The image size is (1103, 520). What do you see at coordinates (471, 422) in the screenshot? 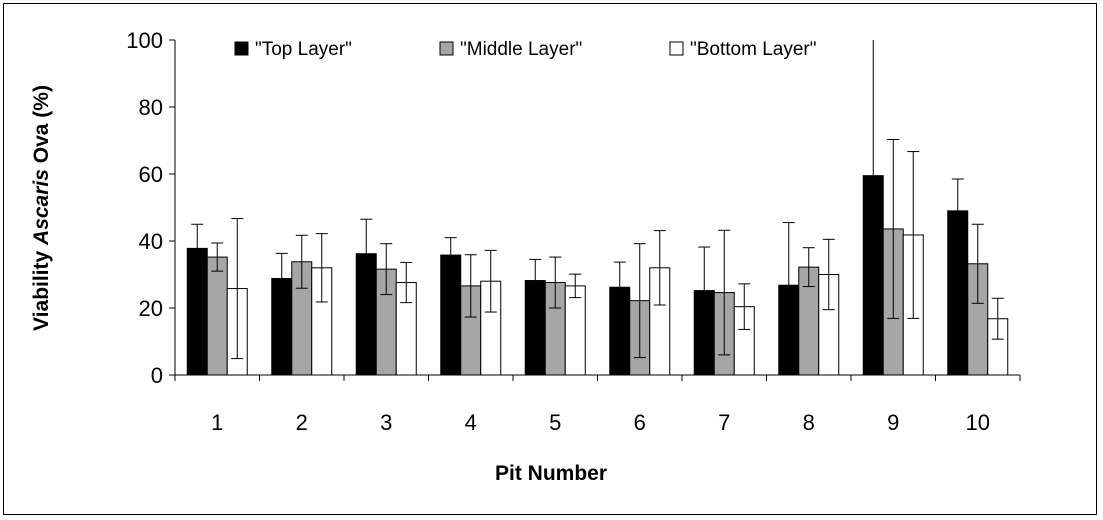
I see `x-tick-label: 4` at bounding box center [471, 422].